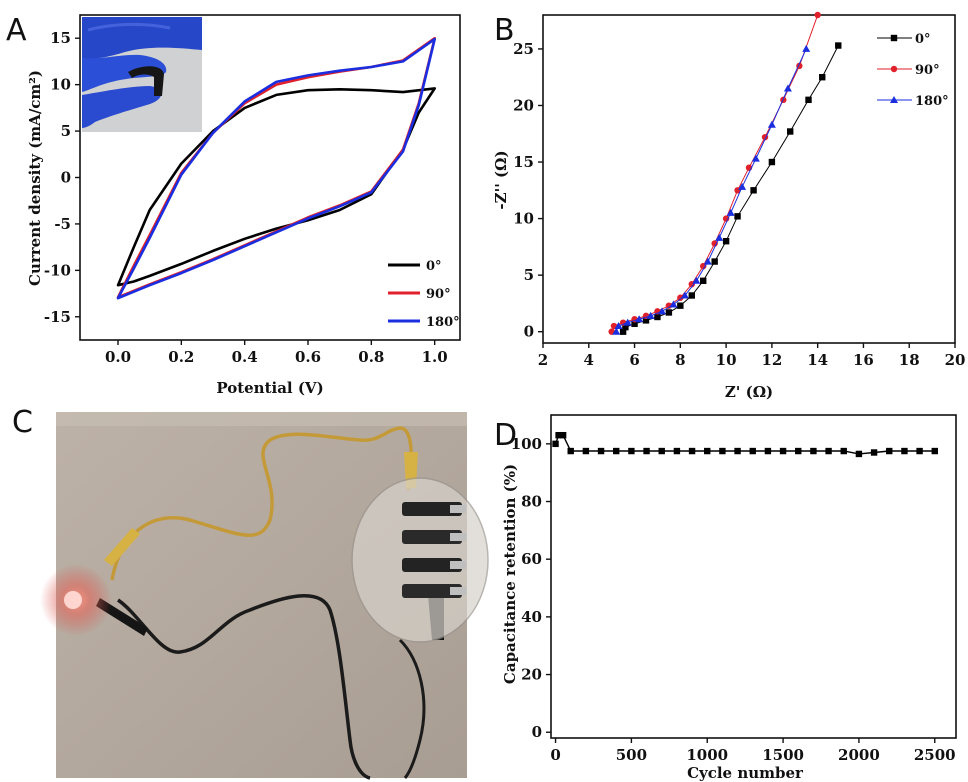 The image size is (968, 782). Describe the element at coordinates (443, 322) in the screenshot. I see `cv-legend-label: 180°` at that location.